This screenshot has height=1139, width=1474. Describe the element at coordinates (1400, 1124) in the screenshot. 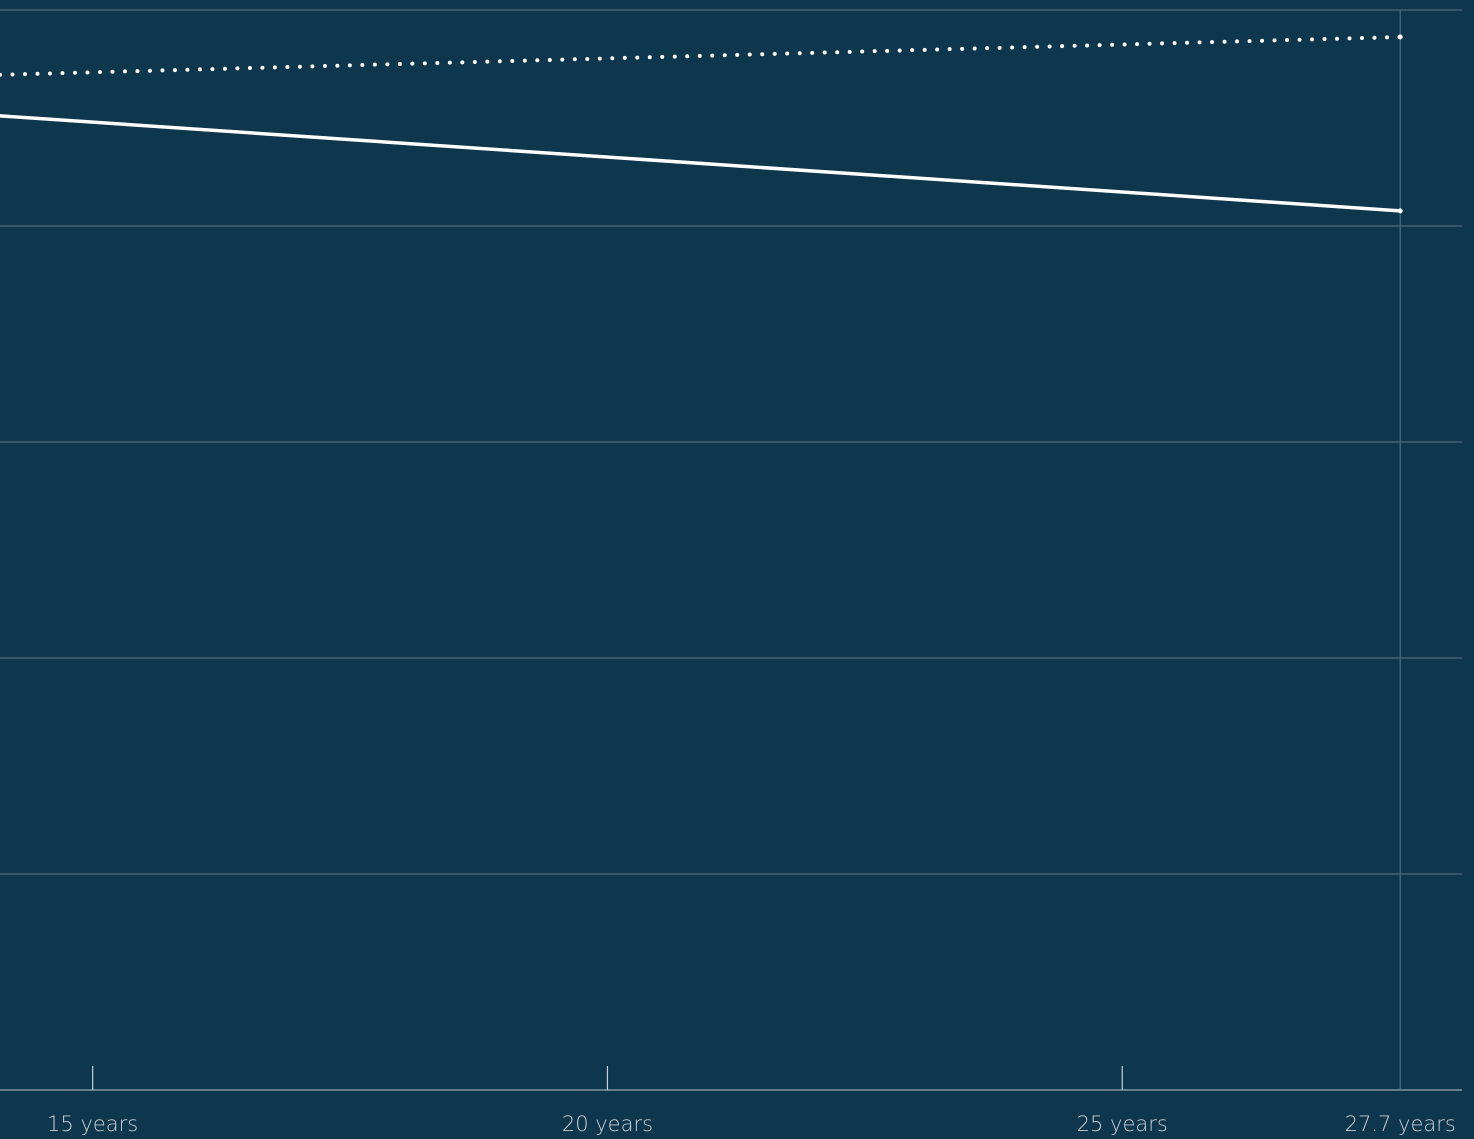

I see `x-tick-label: 27.7 years` at that location.